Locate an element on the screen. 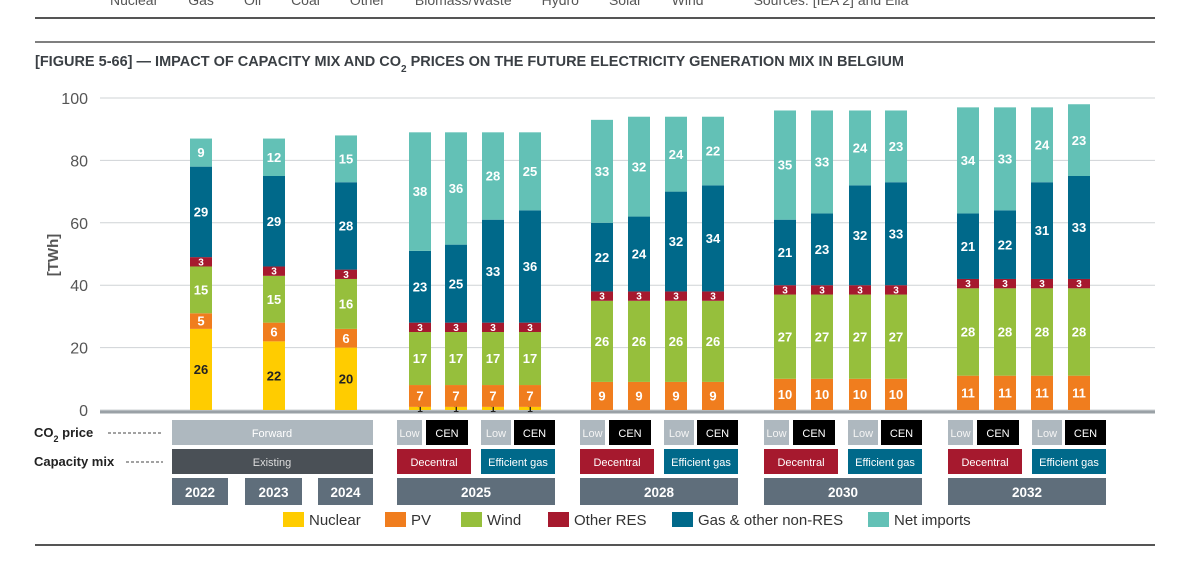 The height and width of the screenshot is (587, 1200). bar-value-label: 33 is located at coordinates (1005, 158).